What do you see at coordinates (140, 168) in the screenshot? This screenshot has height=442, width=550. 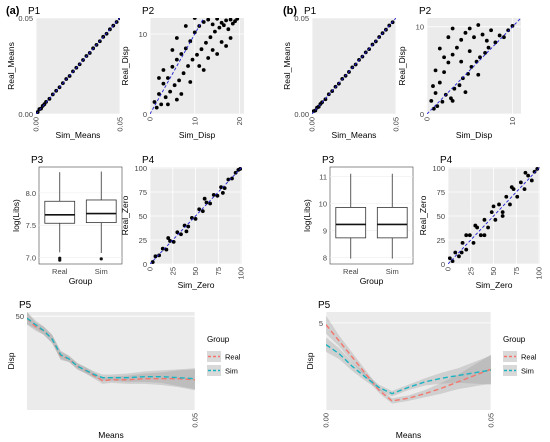 I see `y-tick-label: 100` at bounding box center [140, 168].